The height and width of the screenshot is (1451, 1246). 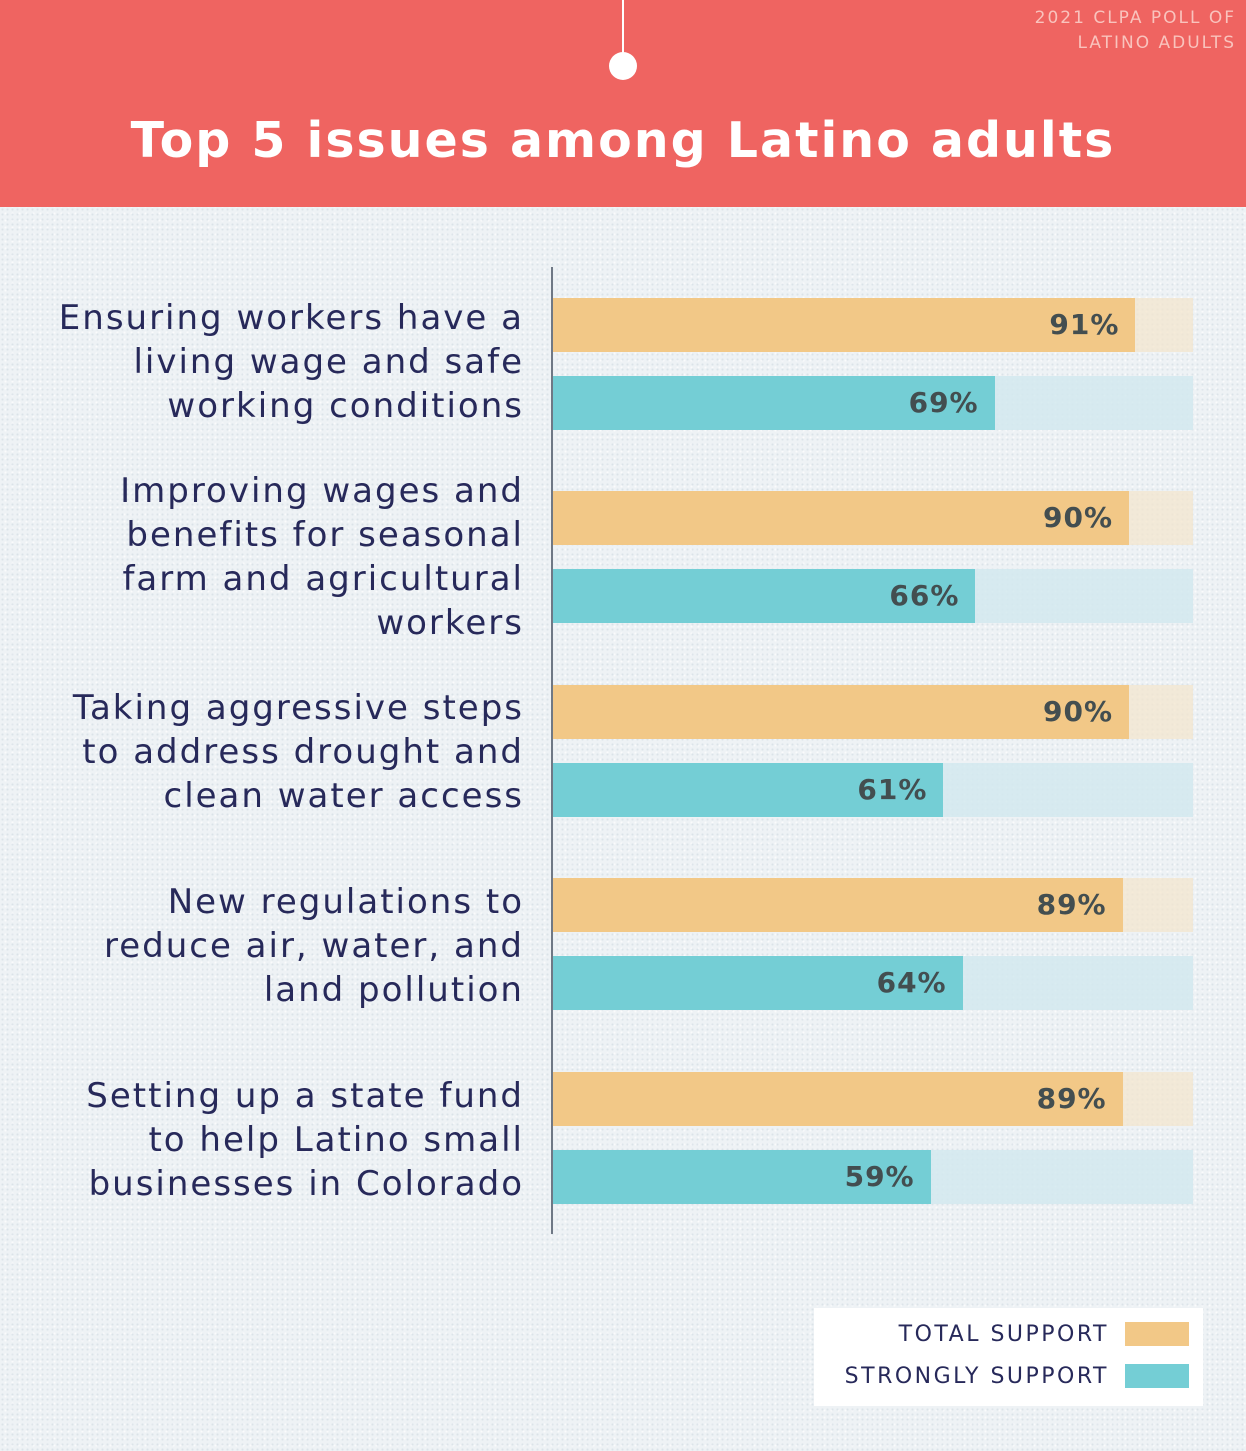 I want to click on legend-label: STRONGLY SUPPORT, so click(x=976, y=1376).